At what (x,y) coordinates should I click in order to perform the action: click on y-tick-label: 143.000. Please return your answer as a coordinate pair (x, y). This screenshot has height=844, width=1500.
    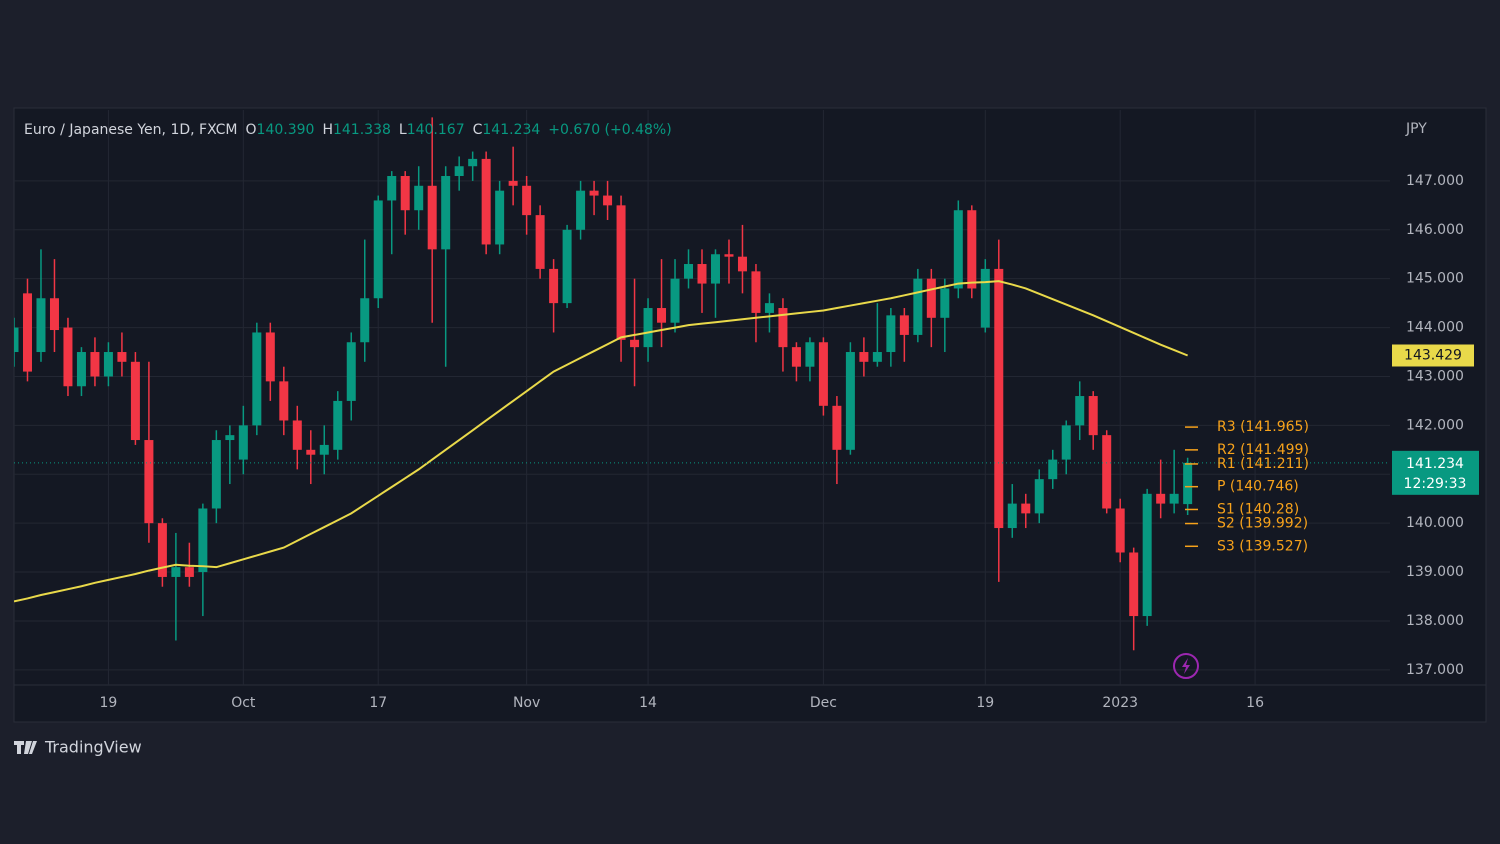
    Looking at the image, I should click on (1435, 376).